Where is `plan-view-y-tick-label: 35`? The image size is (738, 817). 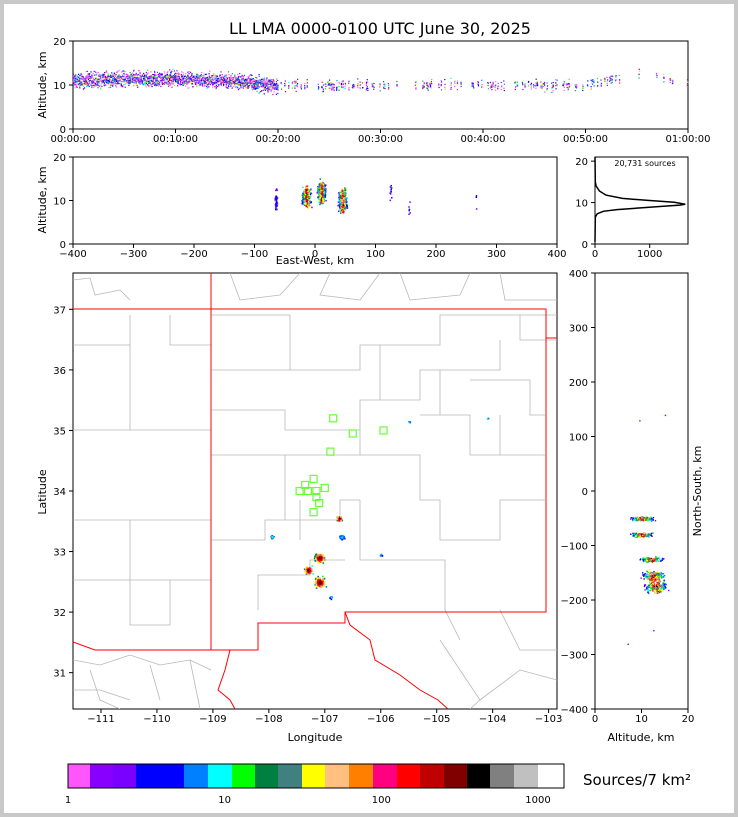 plan-view-y-tick-label: 35 is located at coordinates (59, 431).